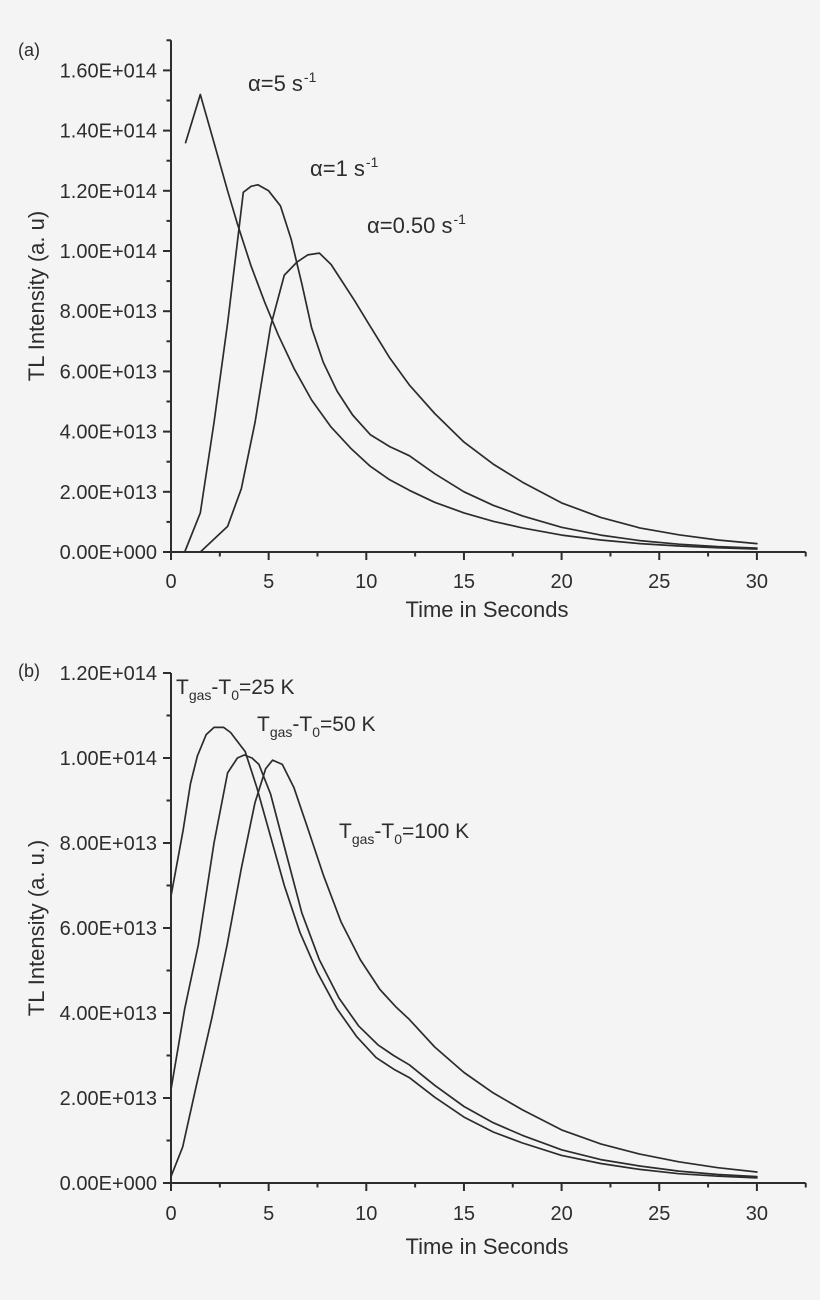  What do you see at coordinates (108, 844) in the screenshot?
I see `panel-b-y-tick-label: 8.00E+013` at bounding box center [108, 844].